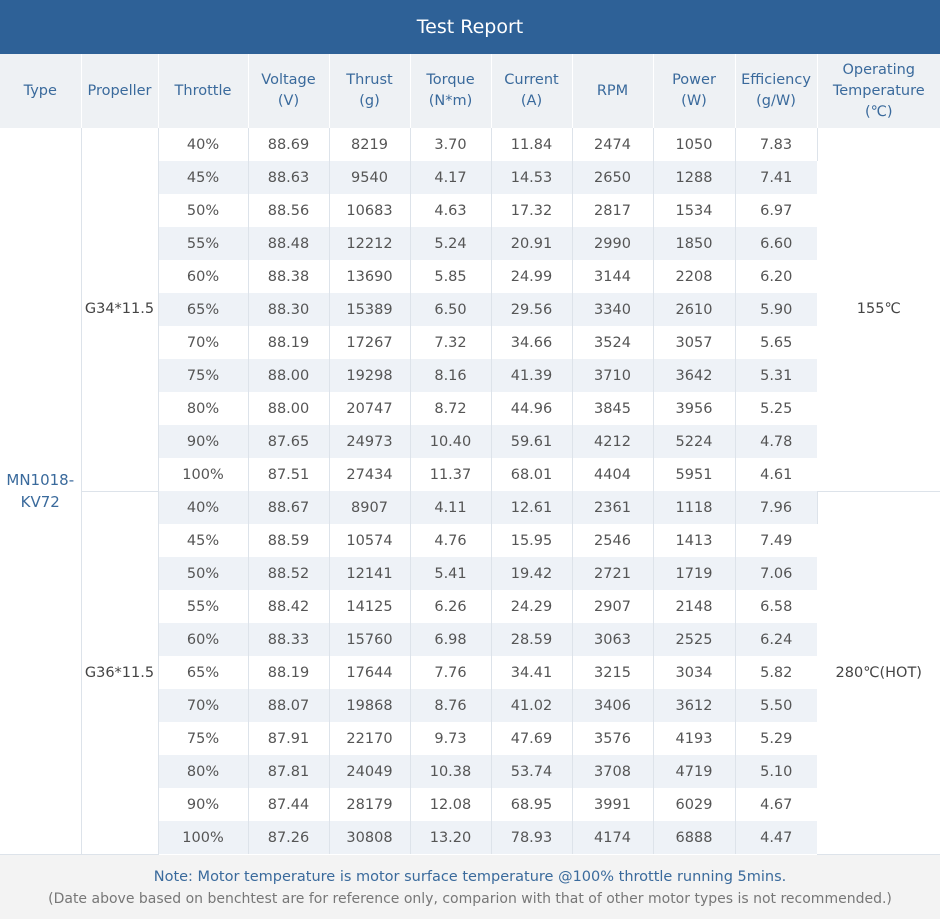 The image size is (940, 919). I want to click on table-row: 75% 87.91 22170 9.73 47.69 3576 4193 5.29, so click(470, 738).